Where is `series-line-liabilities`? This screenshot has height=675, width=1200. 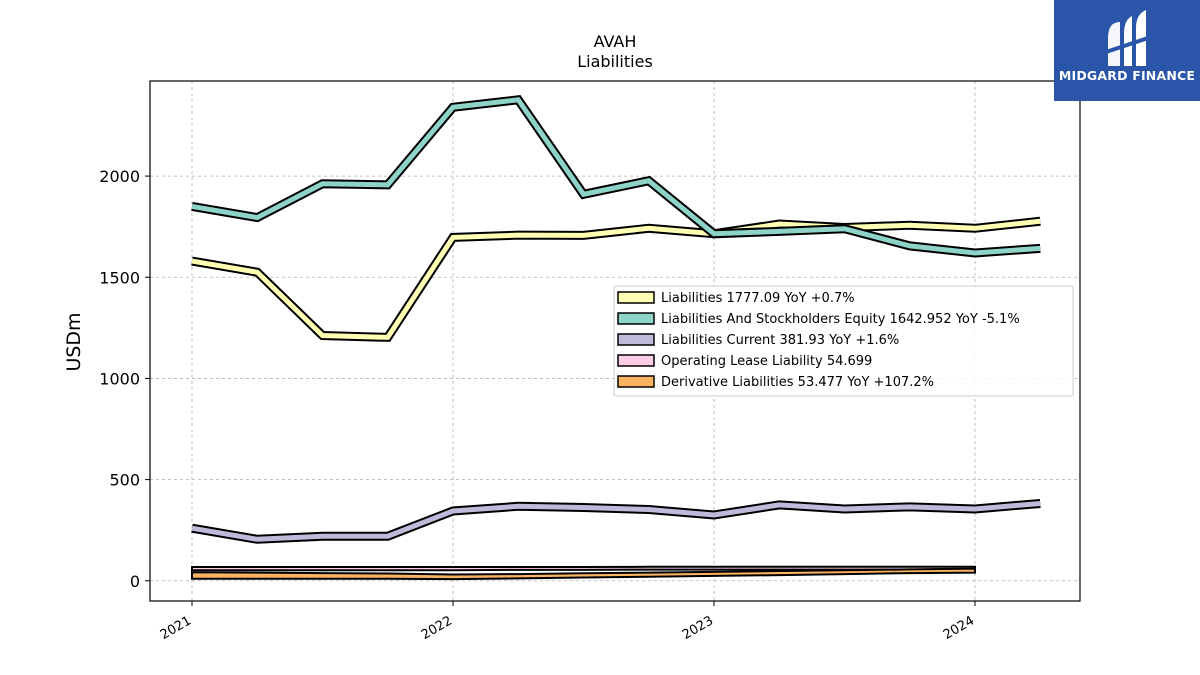 series-line-liabilities is located at coordinates (616, 279).